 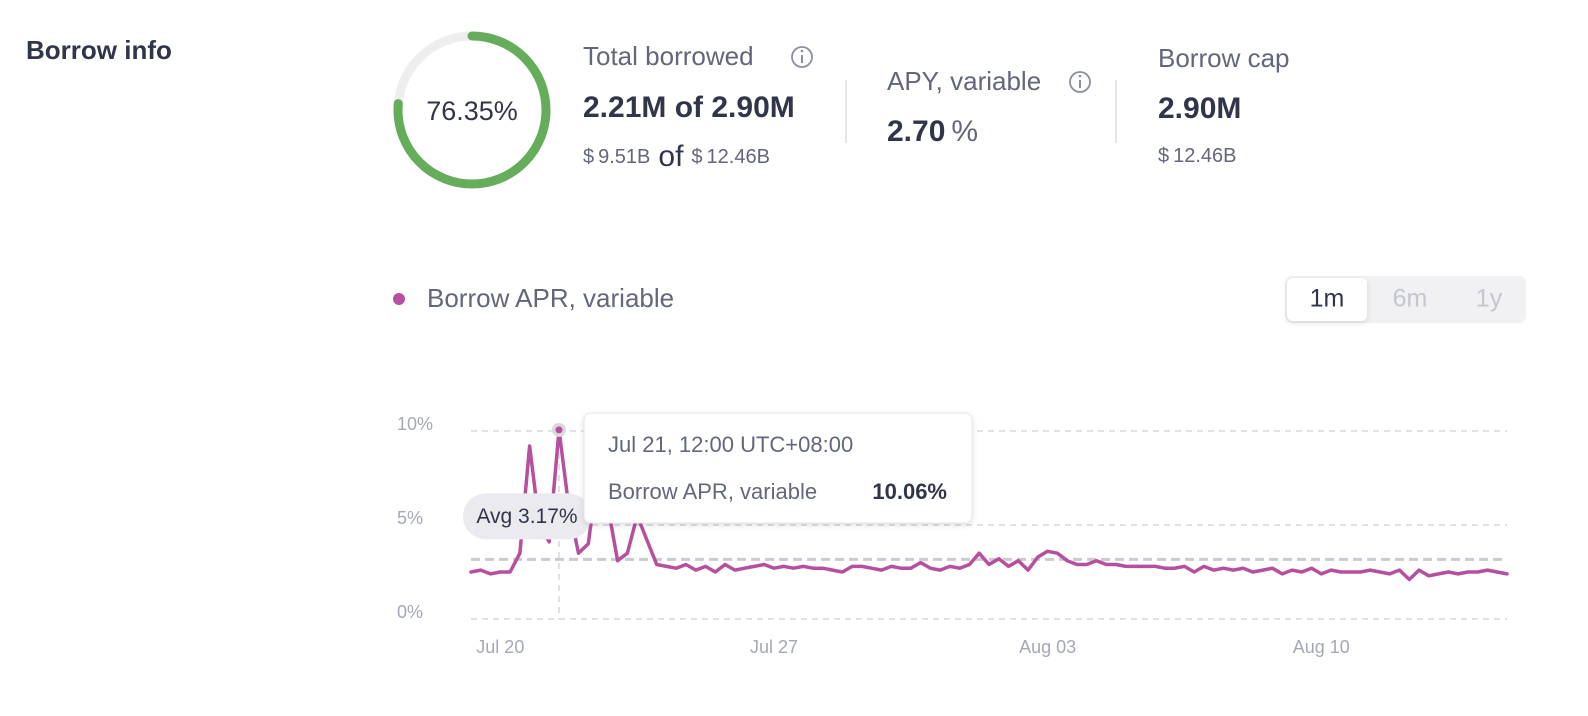 What do you see at coordinates (550, 298) in the screenshot?
I see `legend-label: Borrow APR, variable` at bounding box center [550, 298].